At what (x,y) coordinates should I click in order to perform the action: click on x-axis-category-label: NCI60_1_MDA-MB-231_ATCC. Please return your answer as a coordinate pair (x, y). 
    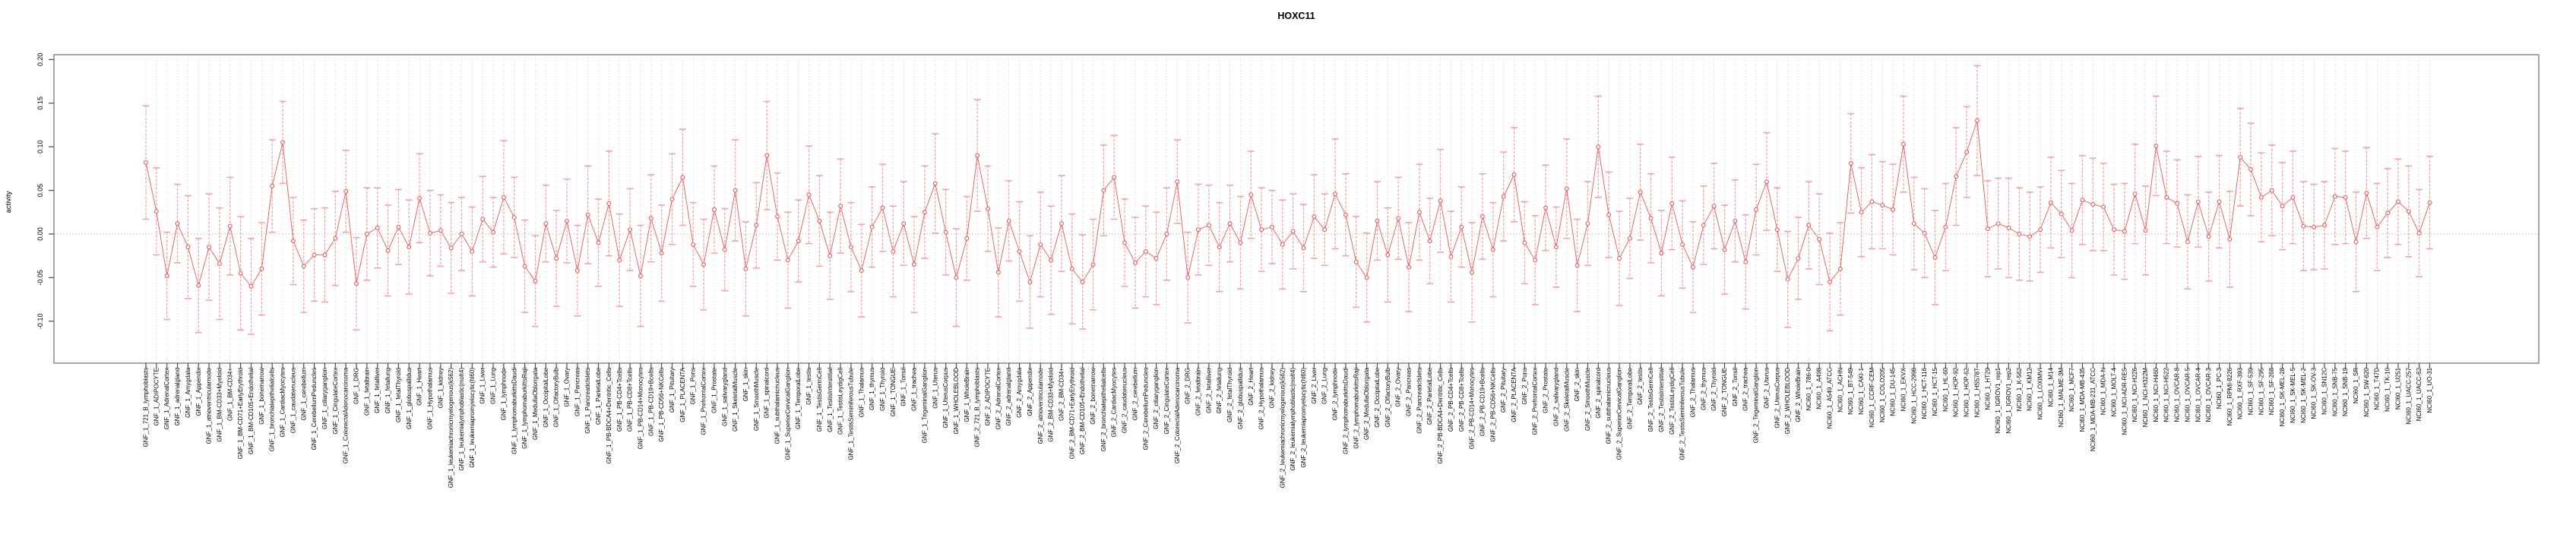
    Looking at the image, I should click on (2093, 409).